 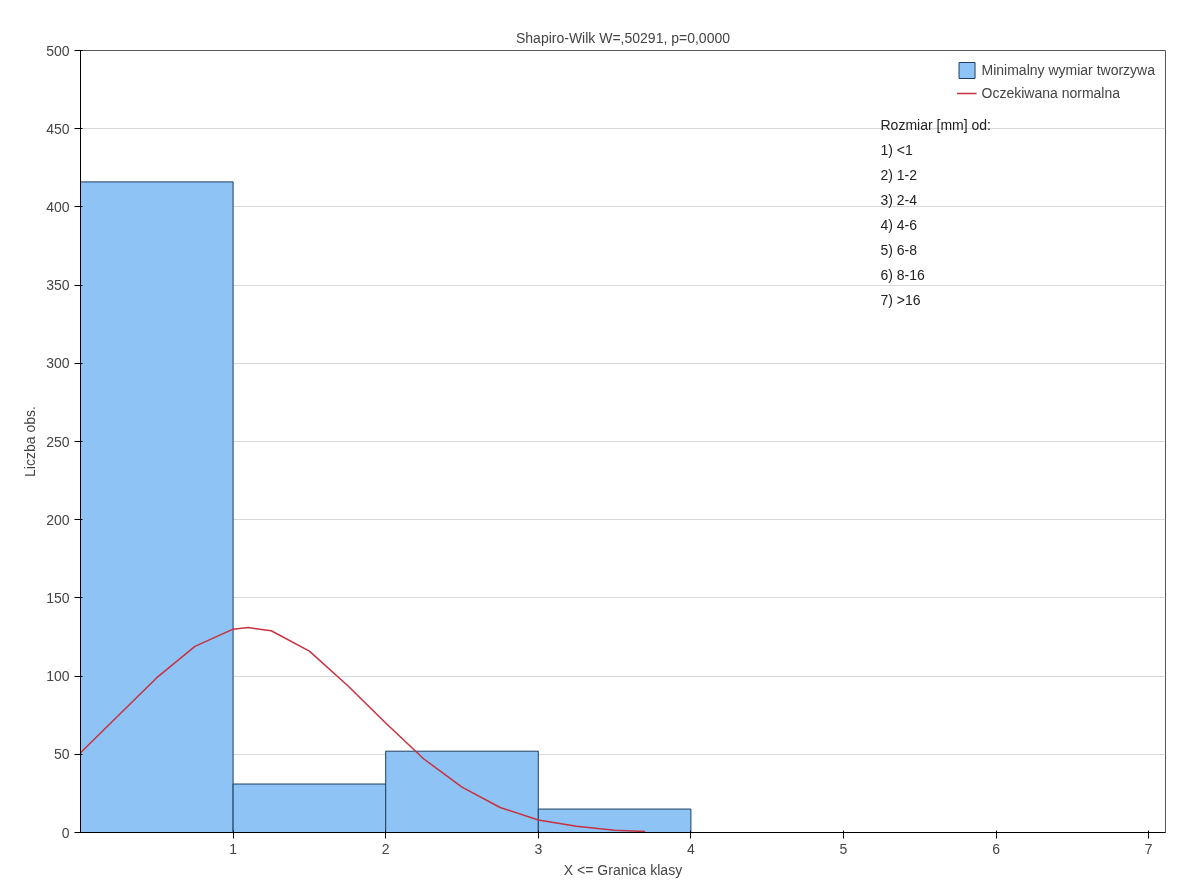 What do you see at coordinates (899, 199) in the screenshot?
I see `annotation: 3) 2-4` at bounding box center [899, 199].